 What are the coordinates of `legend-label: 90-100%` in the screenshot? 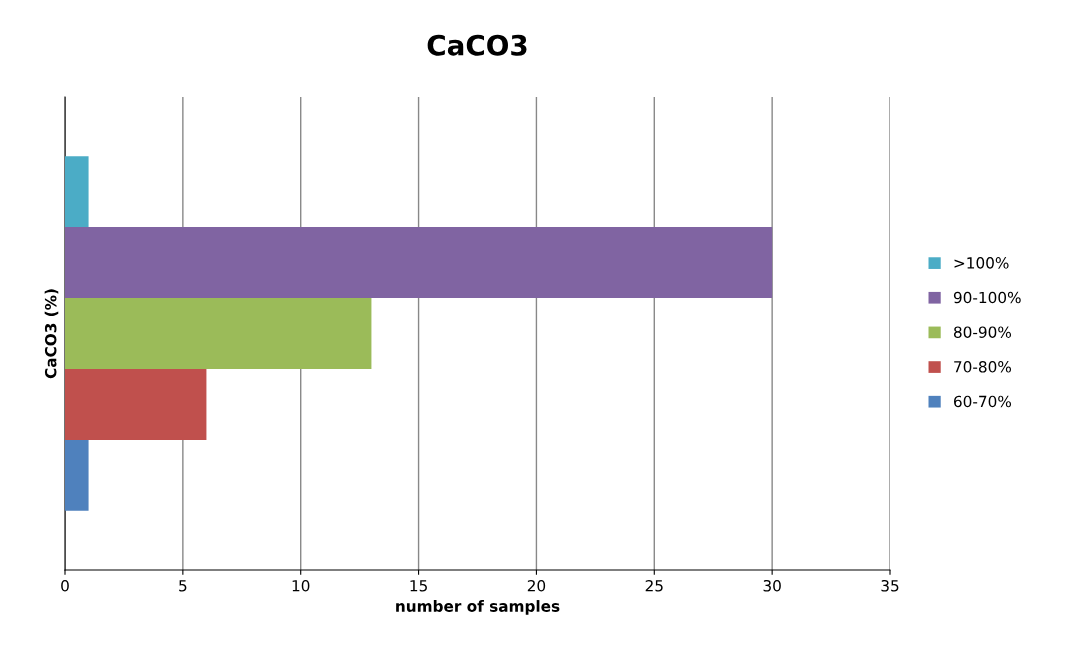 It's located at (987, 297).